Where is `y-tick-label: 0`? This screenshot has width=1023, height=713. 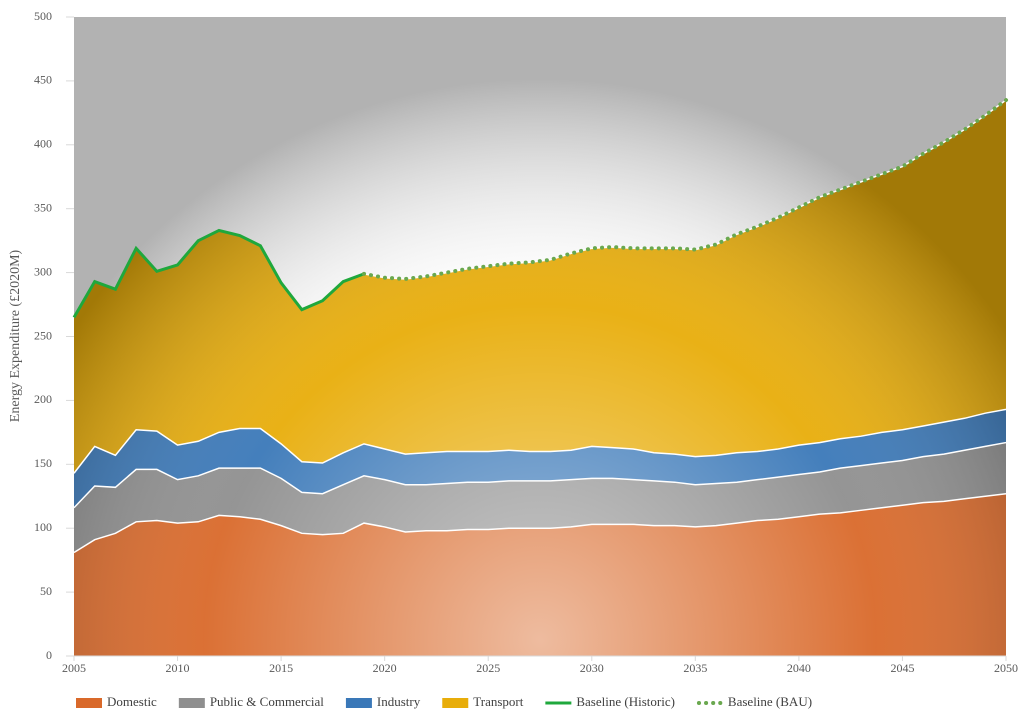
y-tick-label: 0 is located at coordinates (49, 655).